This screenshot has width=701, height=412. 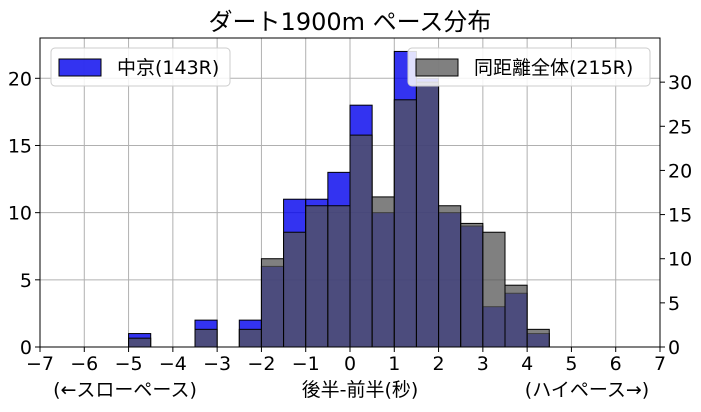 I want to click on chart-title: ダート1900m ペース分布, so click(x=350, y=22).